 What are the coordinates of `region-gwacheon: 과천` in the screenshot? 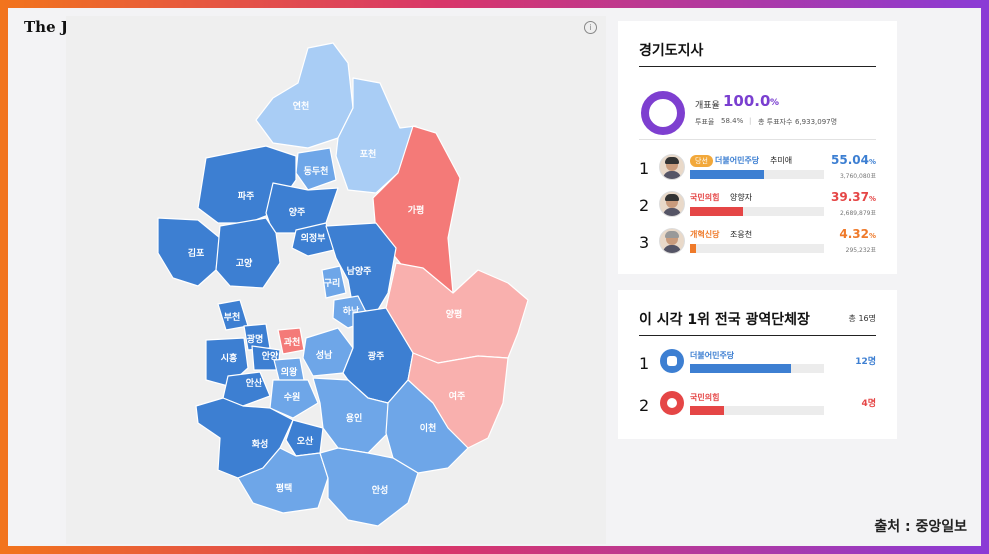 It's located at (291, 341).